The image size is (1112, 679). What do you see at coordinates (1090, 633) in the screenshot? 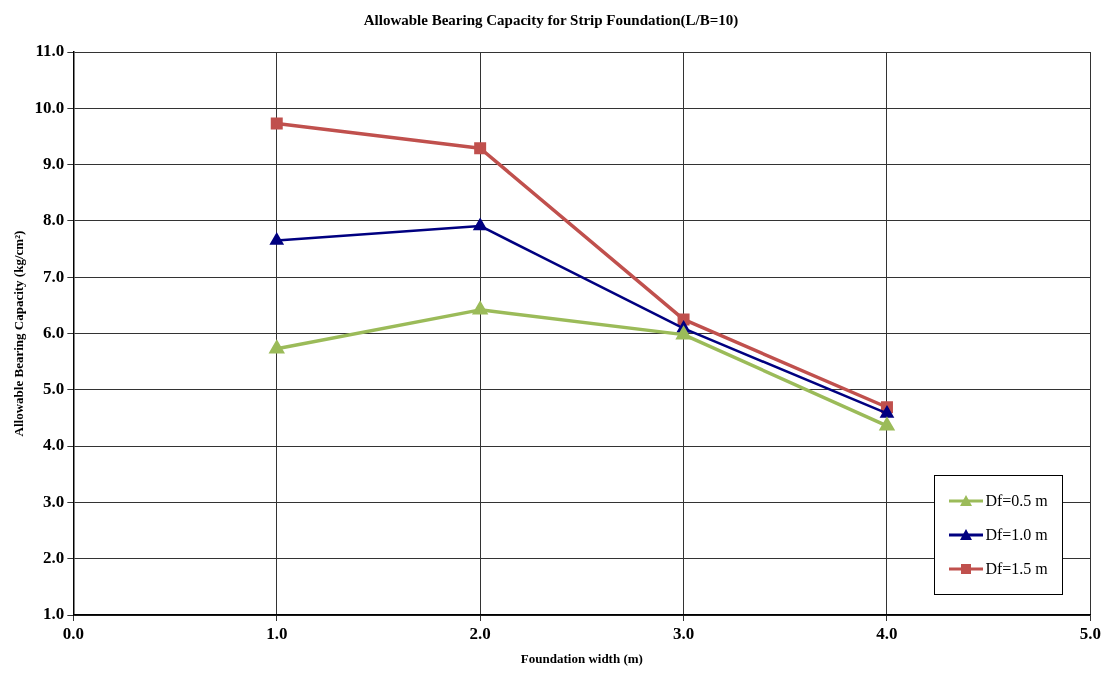
I see `x-tick-label: 5.0` at bounding box center [1090, 633].